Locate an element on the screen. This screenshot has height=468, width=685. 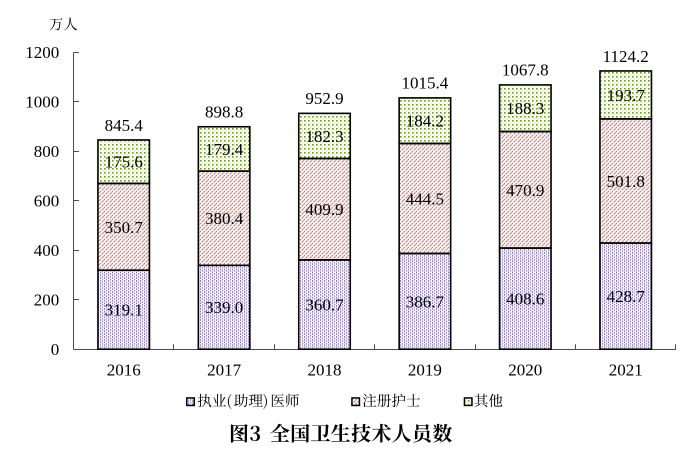
svg-text: 1200 is located at coordinates (42, 52).